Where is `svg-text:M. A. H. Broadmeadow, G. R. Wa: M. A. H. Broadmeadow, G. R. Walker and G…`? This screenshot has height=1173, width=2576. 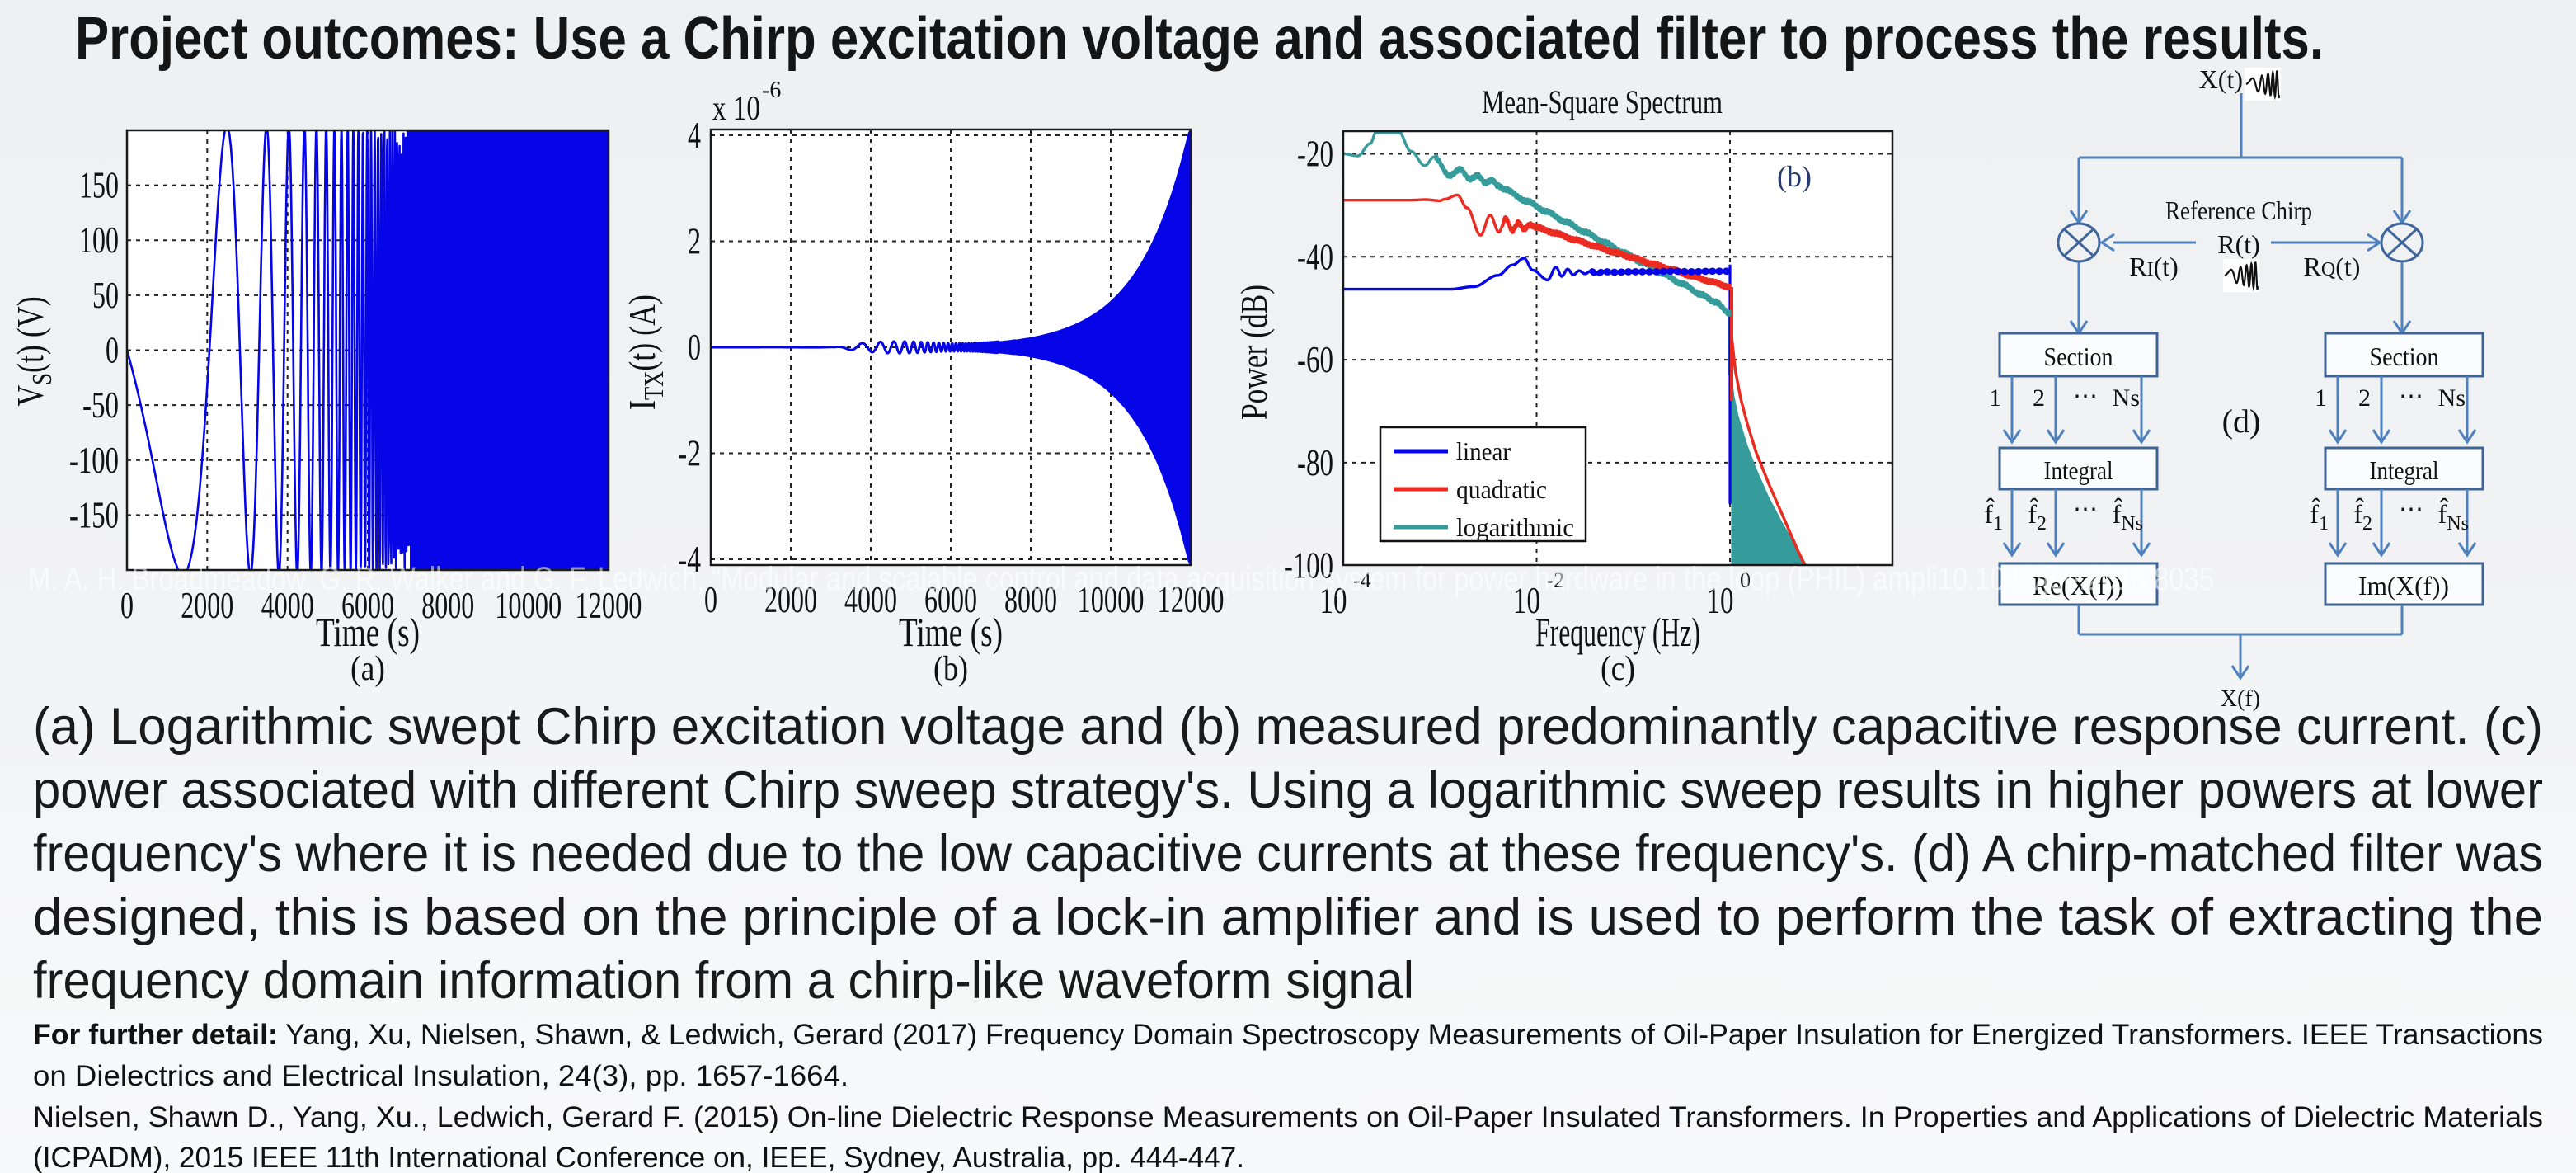
svg-text:M. A. H. Broadmeadow, G. R. Wa: M. A. H. Broadmeadow, G. R. Walker and G… is located at coordinates (1121, 579).